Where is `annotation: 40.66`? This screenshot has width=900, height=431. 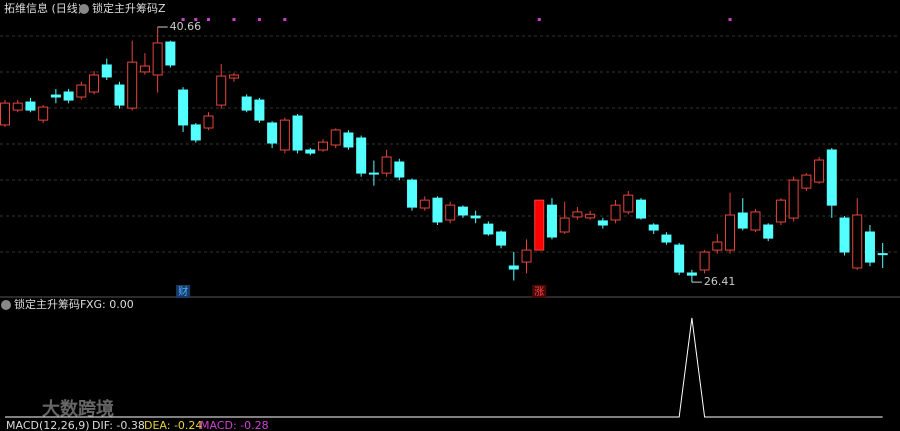 annotation: 40.66 is located at coordinates (186, 26).